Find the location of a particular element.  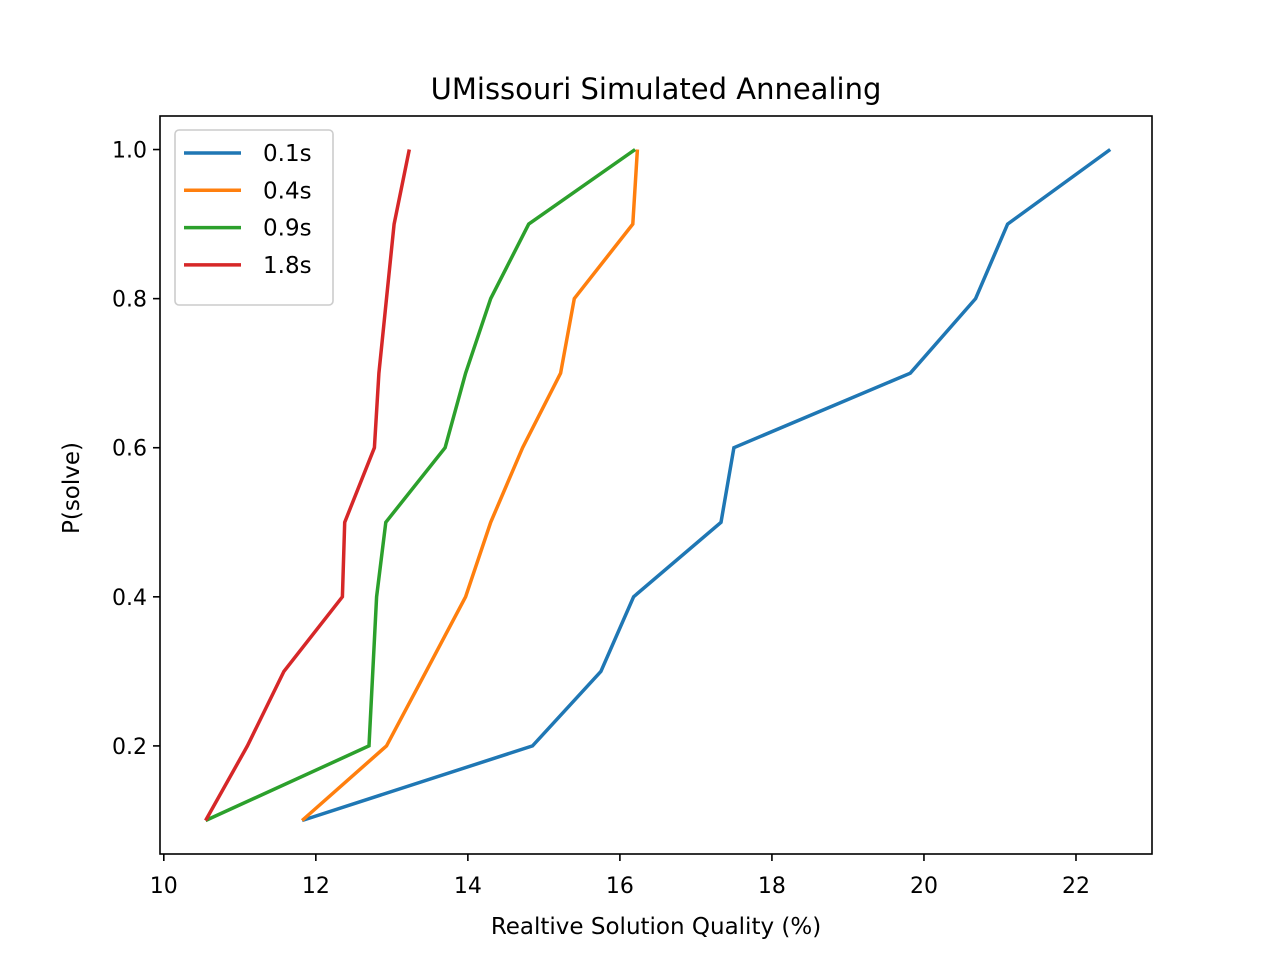

y-tick-label: 0.8 is located at coordinates (129, 300).